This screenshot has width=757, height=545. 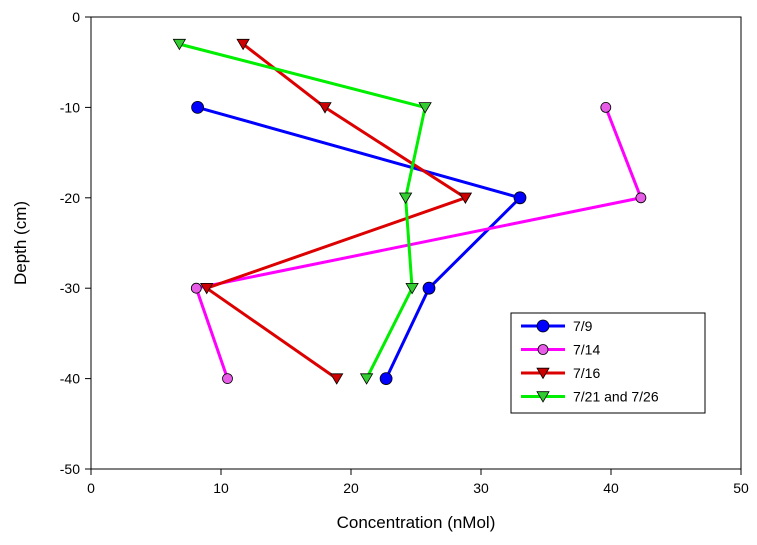 I want to click on legend: 7/9 7/14 7/16 7/21 and 7/26, so click(x=608, y=363).